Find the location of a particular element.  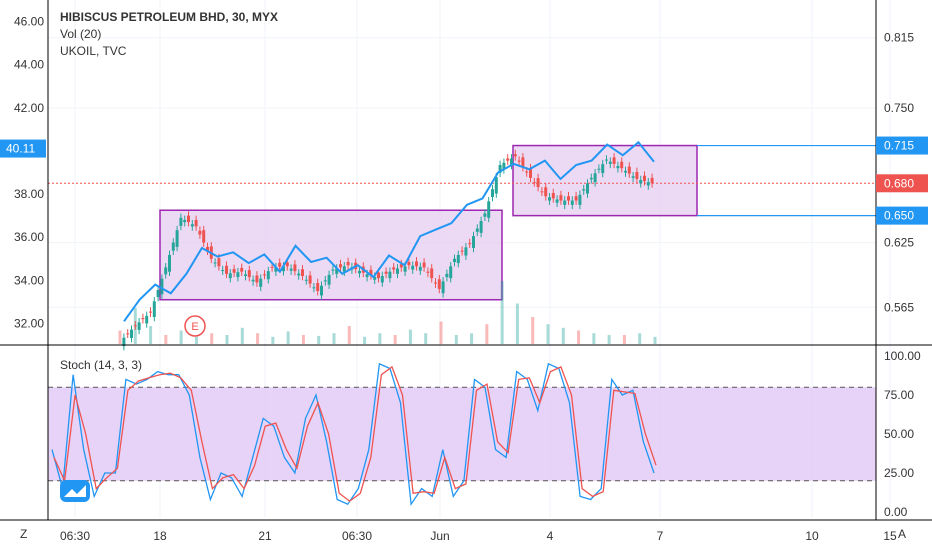

price-badge-label: 0.715 is located at coordinates (899, 146).